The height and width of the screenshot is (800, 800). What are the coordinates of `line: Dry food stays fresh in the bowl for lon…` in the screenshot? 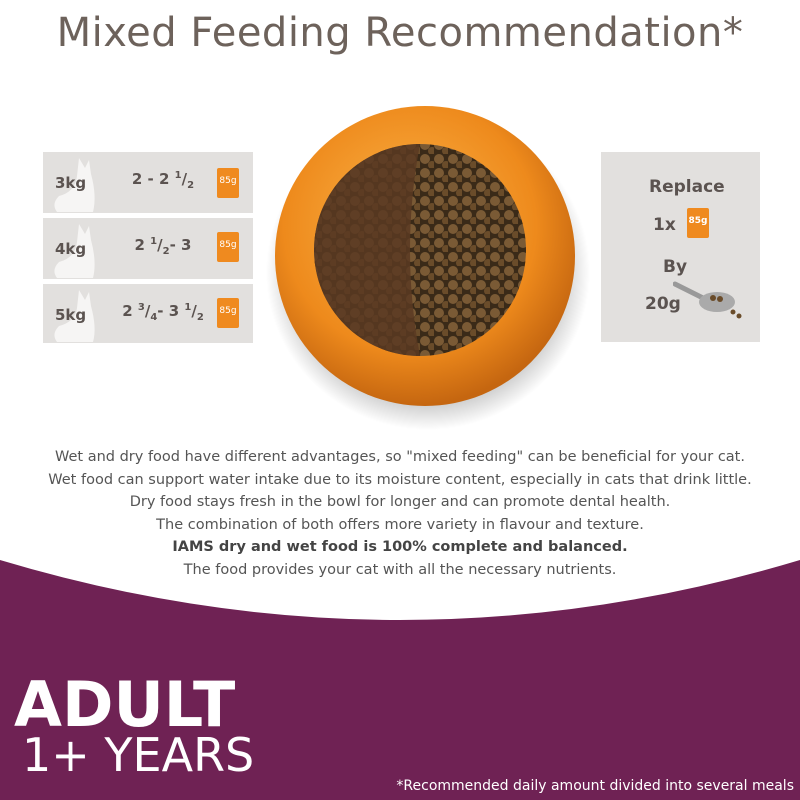 It's located at (400, 502).